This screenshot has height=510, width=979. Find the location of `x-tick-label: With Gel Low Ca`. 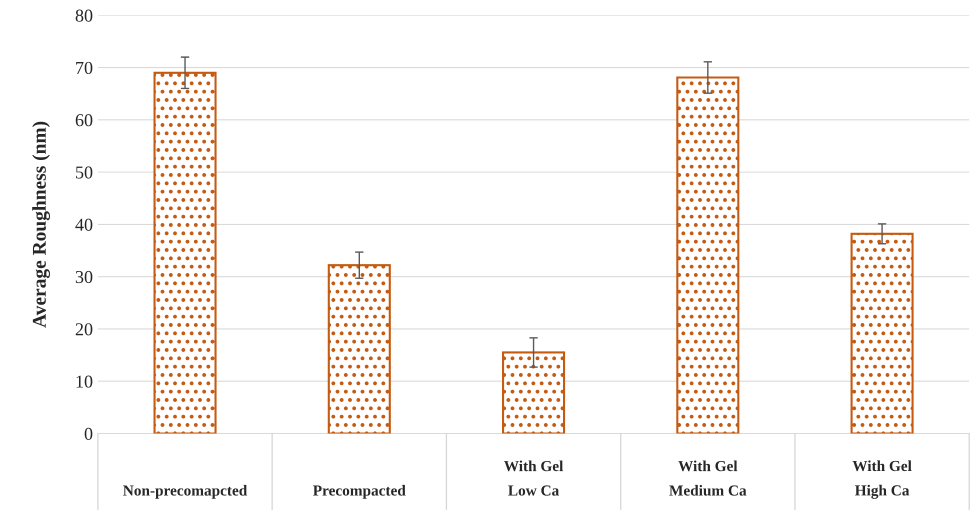

x-tick-label: With Gel Low Ca is located at coordinates (534, 478).